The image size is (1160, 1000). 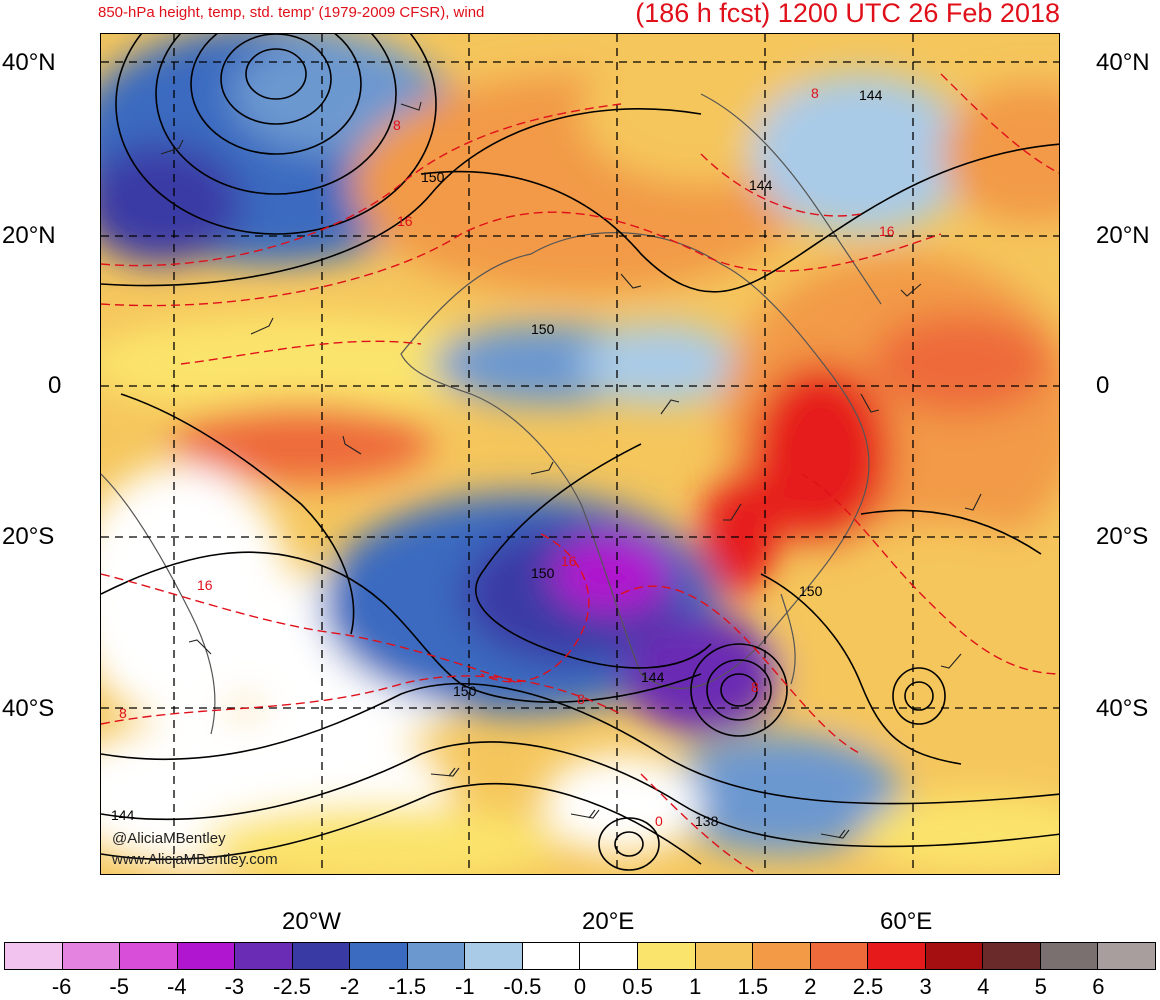 What do you see at coordinates (1040, 986) in the screenshot?
I see `colorbar-tick-label: 5` at bounding box center [1040, 986].